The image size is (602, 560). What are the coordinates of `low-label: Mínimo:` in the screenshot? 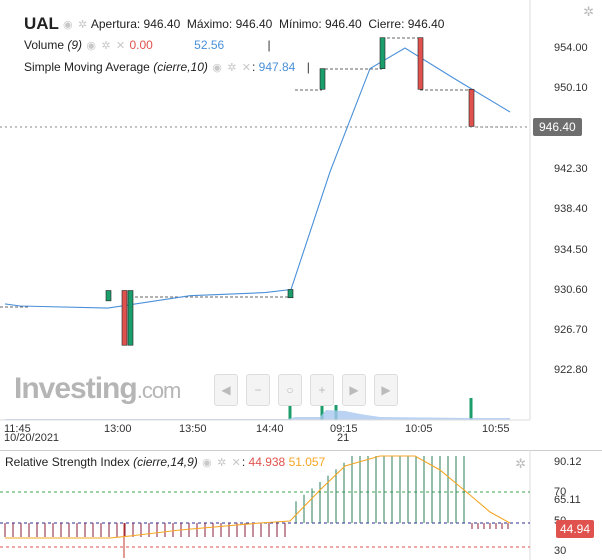 It's located at (300, 24).